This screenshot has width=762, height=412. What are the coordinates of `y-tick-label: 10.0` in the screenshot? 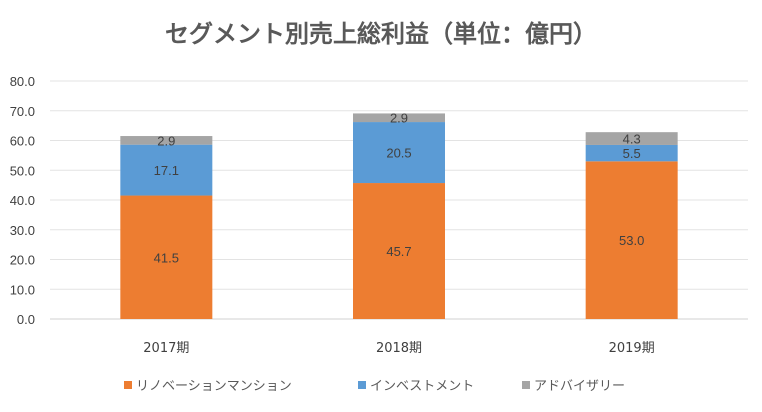 It's located at (22, 289).